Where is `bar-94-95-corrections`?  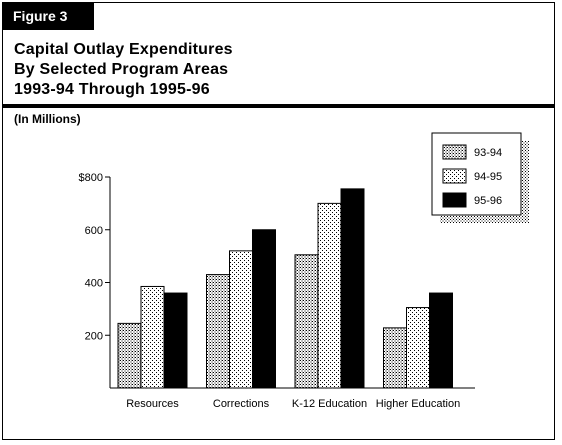 bar-94-95-corrections is located at coordinates (241, 319).